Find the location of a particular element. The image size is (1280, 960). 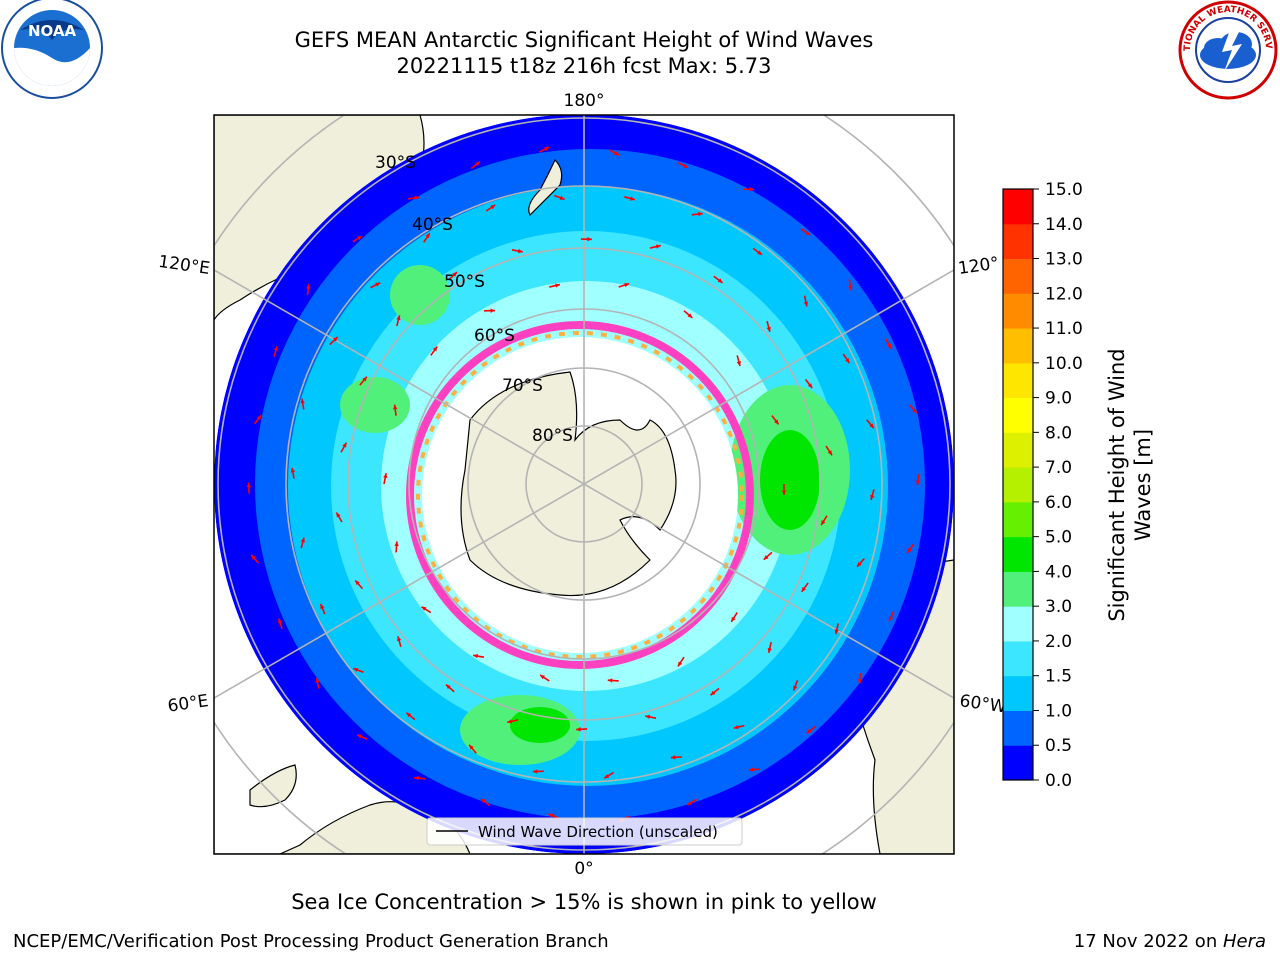

colorbar-tick-label: 1.0 is located at coordinates (1058, 711).